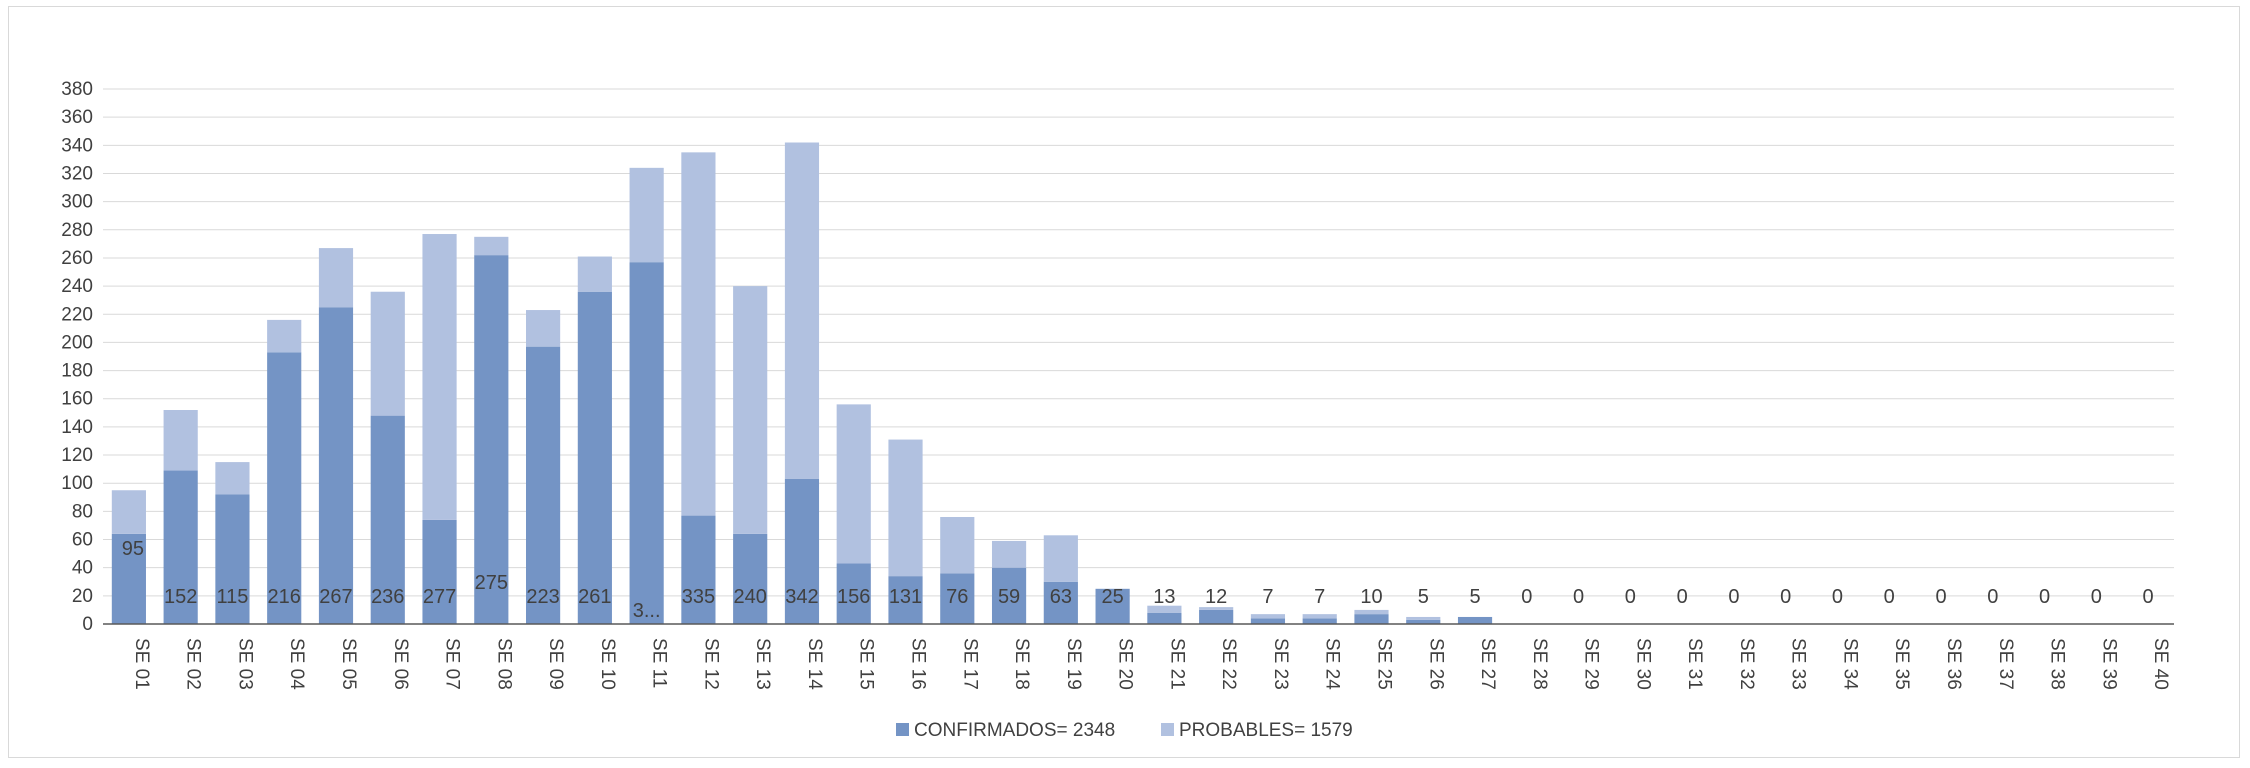 The width and height of the screenshot is (2250, 768). Describe the element at coordinates (77, 286) in the screenshot. I see `y-tick-label: 240` at that location.